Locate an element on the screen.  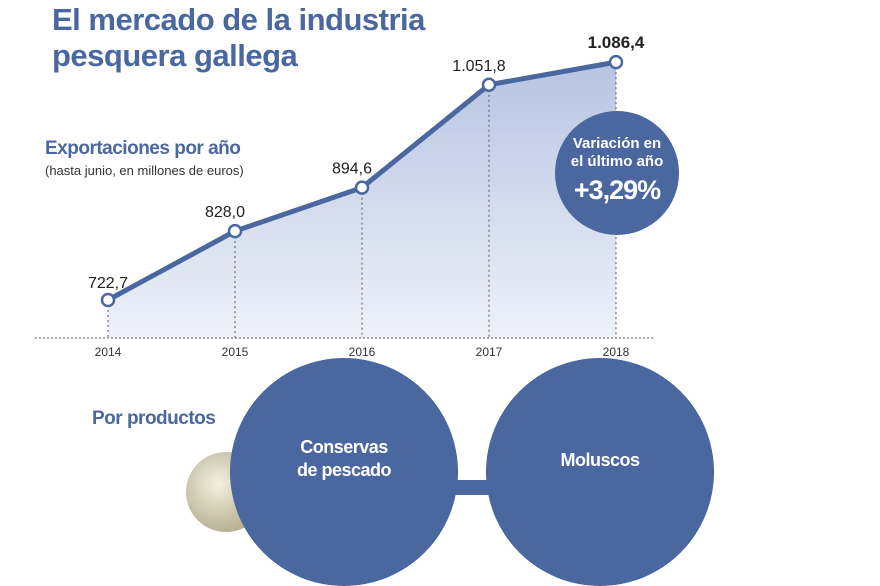
chart-title: Exportaciones por año is located at coordinates (143, 148).